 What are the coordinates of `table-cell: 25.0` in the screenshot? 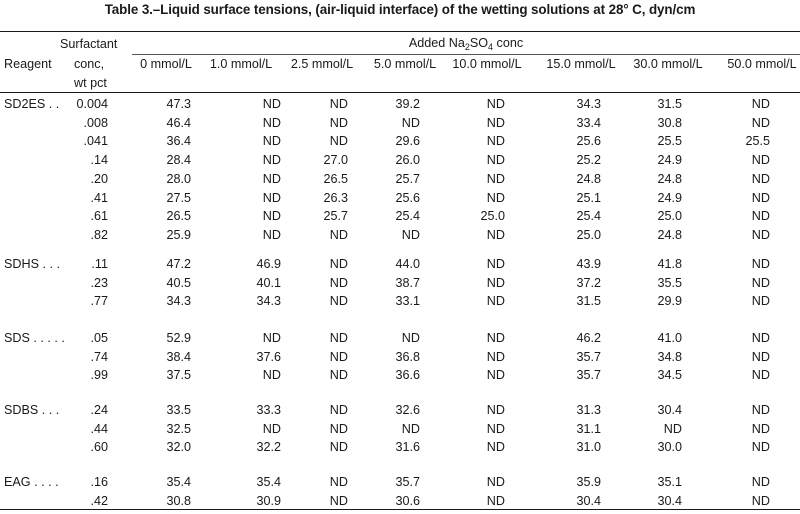 It's located at (492, 216).